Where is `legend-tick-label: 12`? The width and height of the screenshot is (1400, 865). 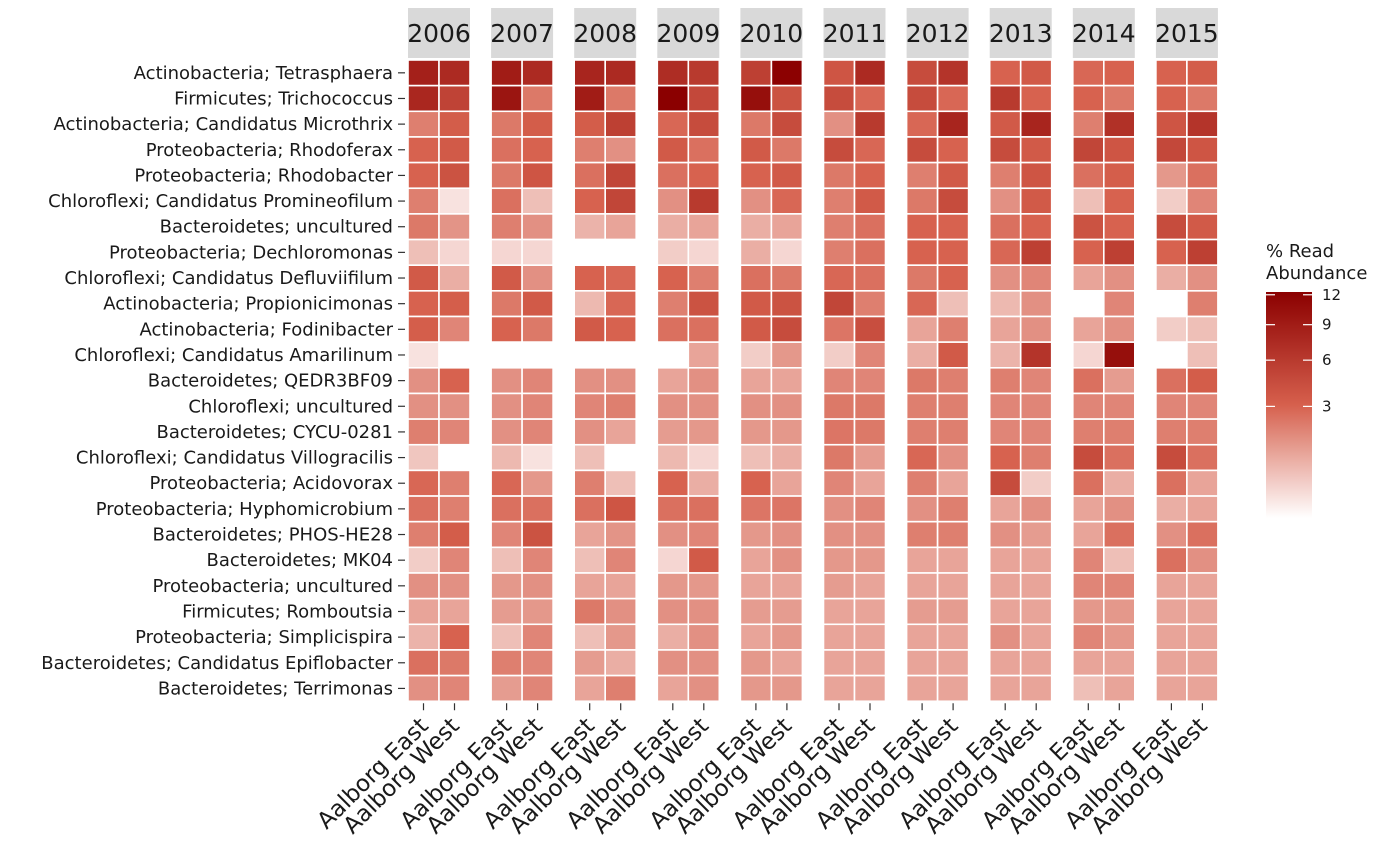 legend-tick-label: 12 is located at coordinates (1331, 295).